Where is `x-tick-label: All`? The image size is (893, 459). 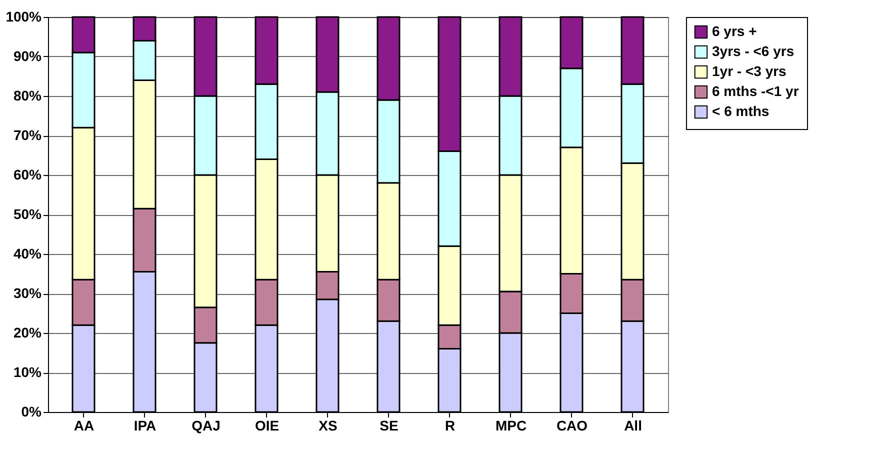 x-tick-label: All is located at coordinates (633, 426).